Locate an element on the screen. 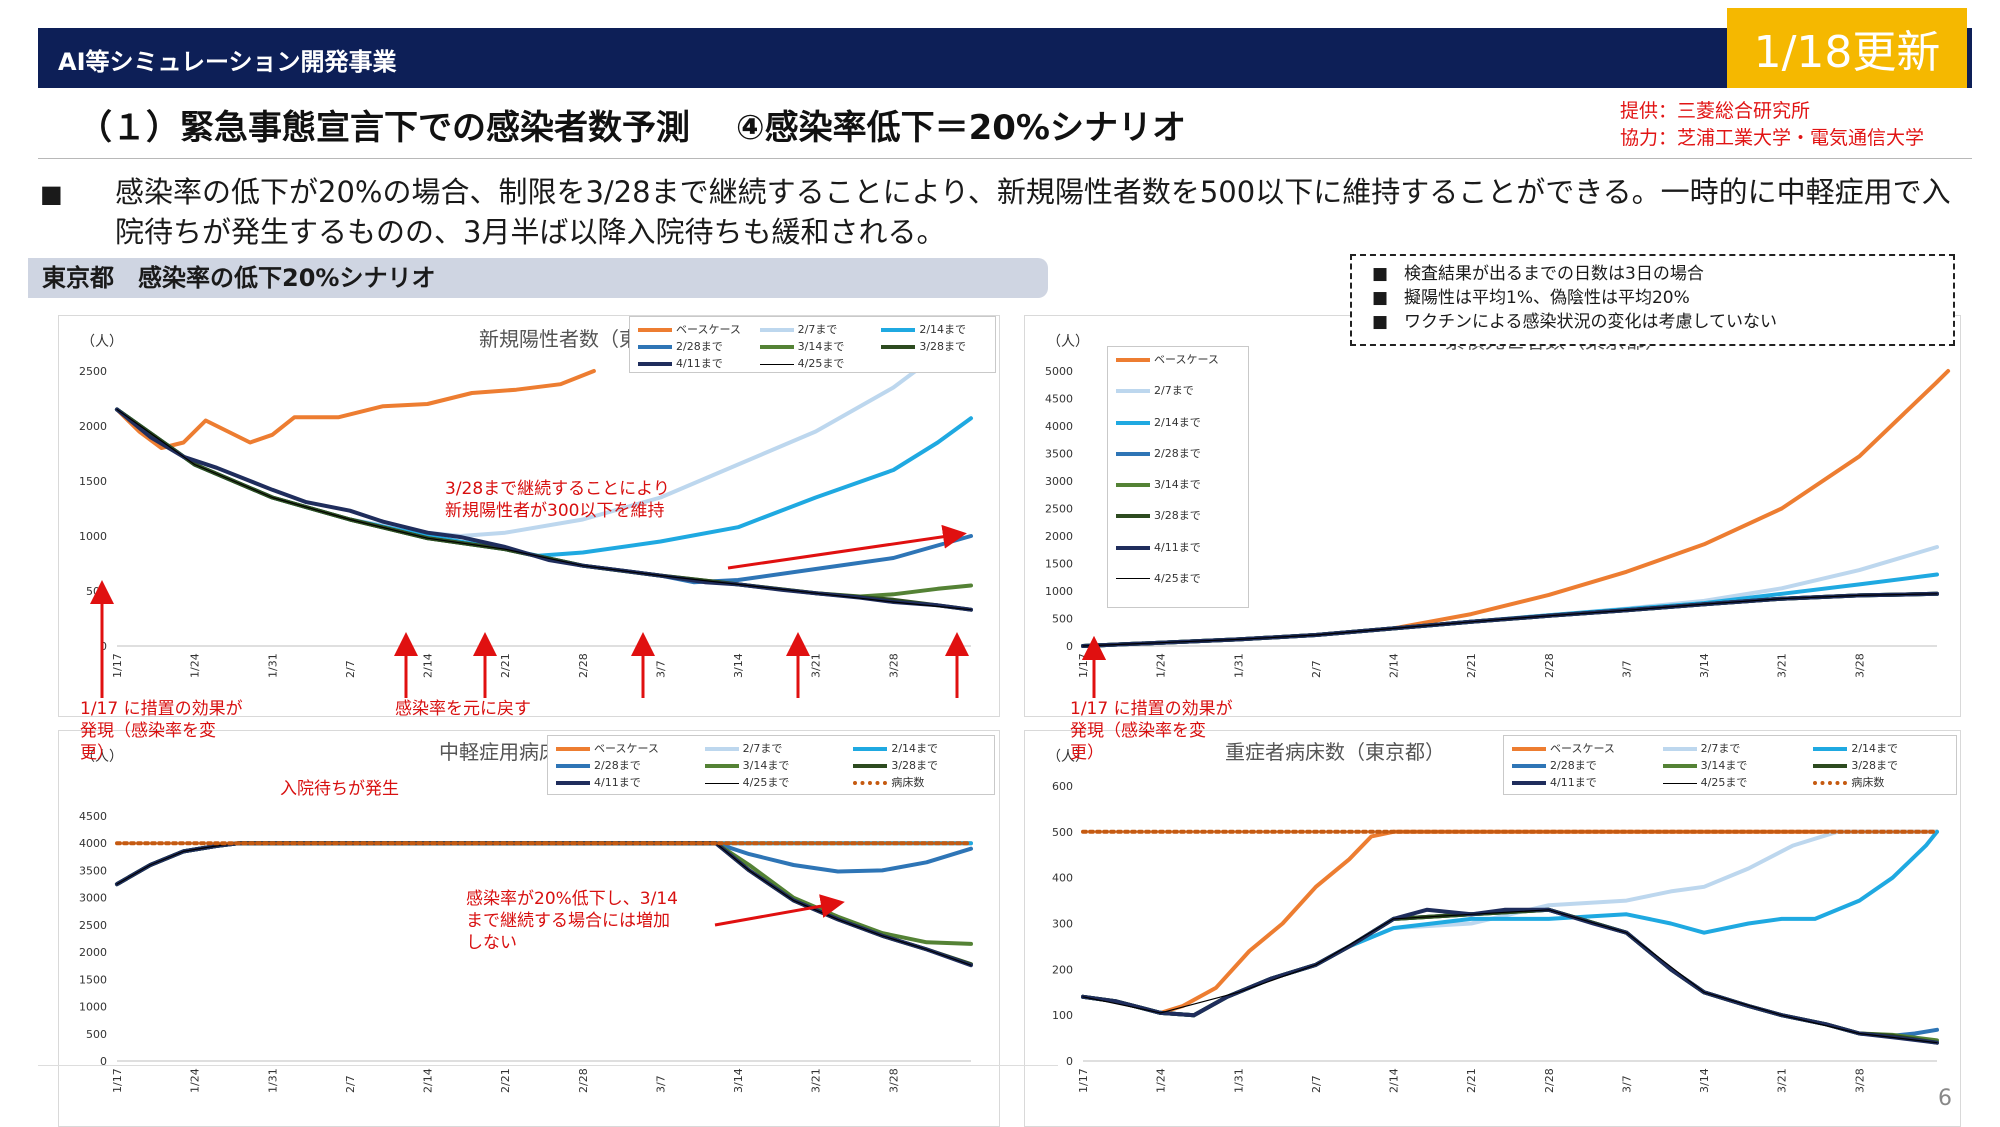  y-tick-label: 4500 is located at coordinates (93, 816).